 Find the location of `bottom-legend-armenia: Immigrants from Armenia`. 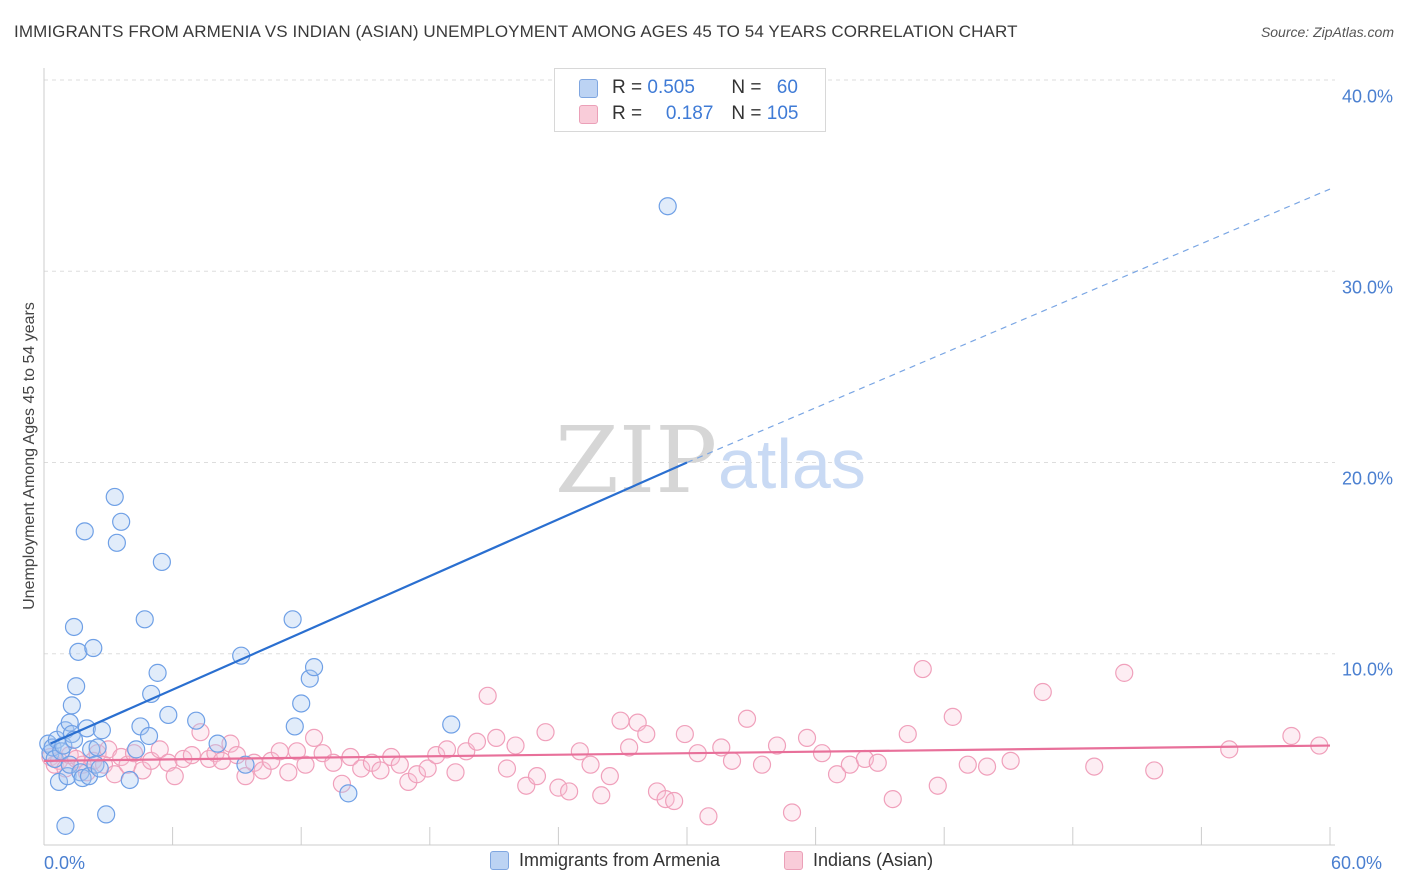

bottom-legend-armenia: Immigrants from Armenia is located at coordinates (605, 860).